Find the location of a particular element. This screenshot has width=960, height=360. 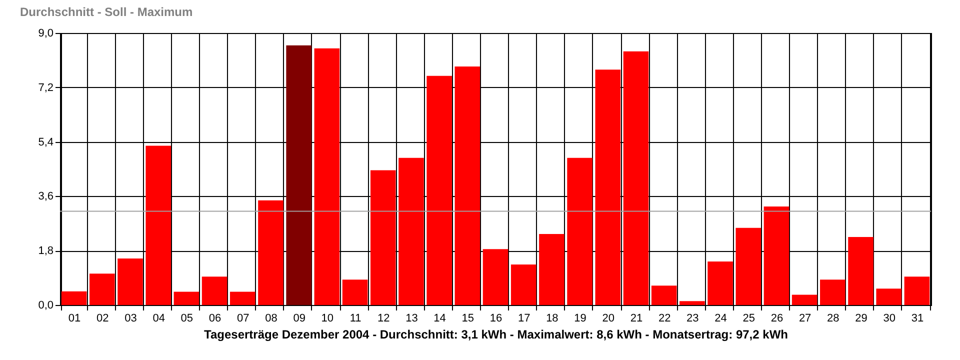

x-tick-label: 22 is located at coordinates (664, 318).